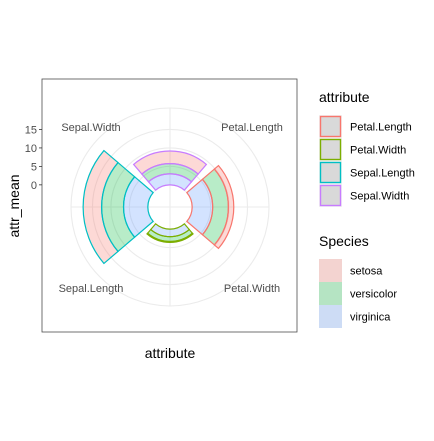  I want to click on legend-label: Sepal.Width, so click(379, 197).